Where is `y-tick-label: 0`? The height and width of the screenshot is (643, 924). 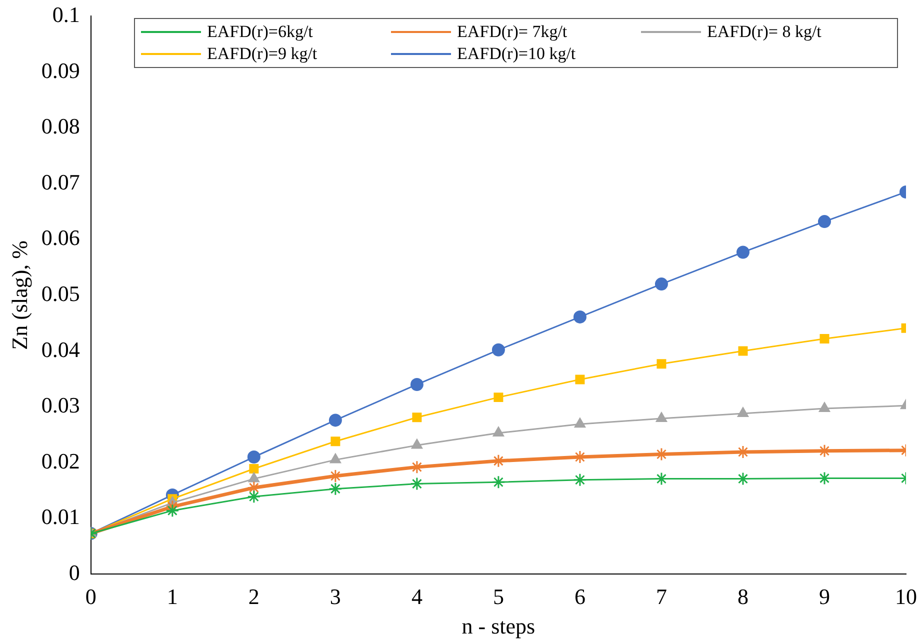
y-tick-label: 0 is located at coordinates (74, 572).